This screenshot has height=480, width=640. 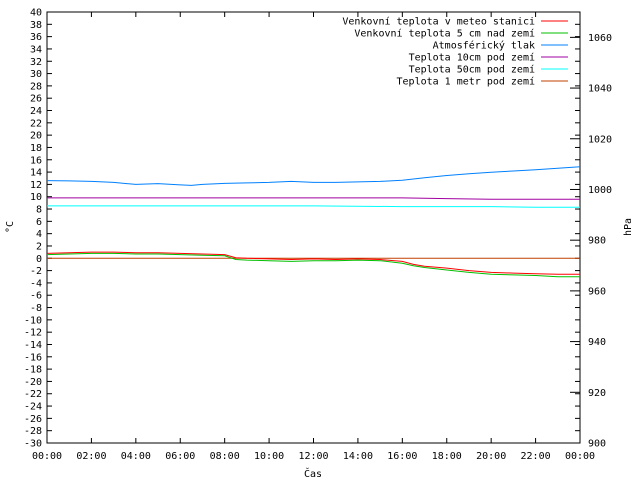 What do you see at coordinates (33, 357) in the screenshot?
I see `y-tick-label: -16` at bounding box center [33, 357].